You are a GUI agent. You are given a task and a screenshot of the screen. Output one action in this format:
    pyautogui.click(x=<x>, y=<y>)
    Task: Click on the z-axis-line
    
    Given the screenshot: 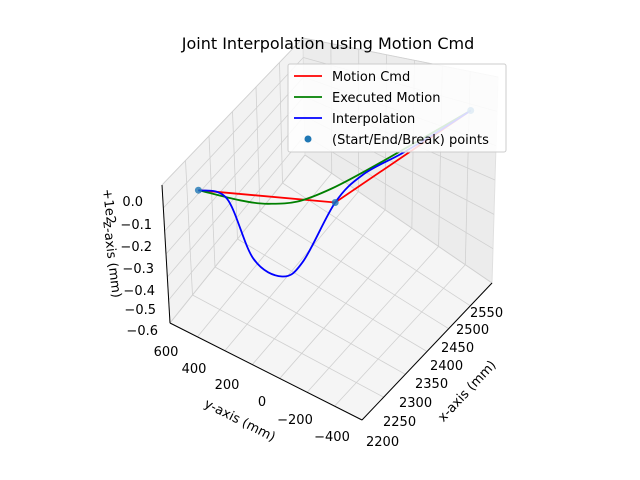 What is the action you would take?
    pyautogui.click(x=166, y=254)
    